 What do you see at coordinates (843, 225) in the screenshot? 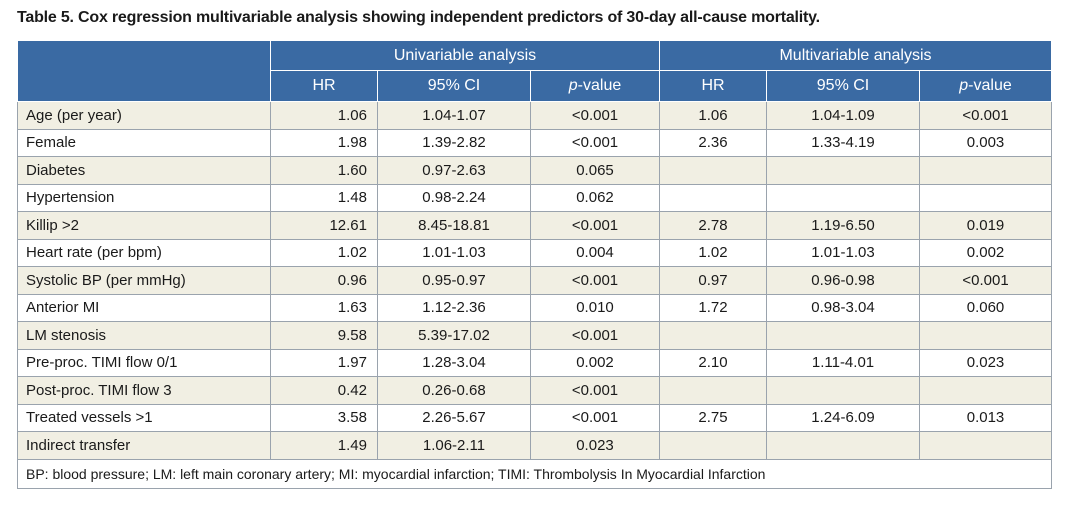
I see `cell-m-ci: 1.19-6.50` at bounding box center [843, 225].